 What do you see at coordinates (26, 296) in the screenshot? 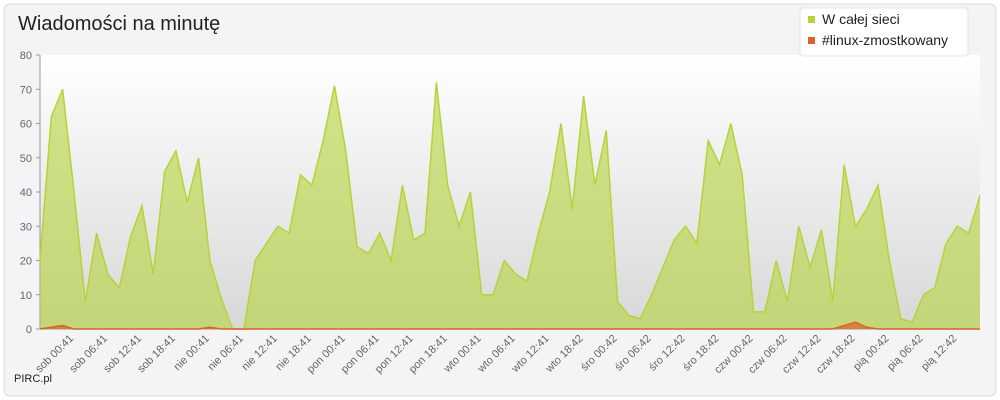
I see `y-tick-label: 10` at bounding box center [26, 296].